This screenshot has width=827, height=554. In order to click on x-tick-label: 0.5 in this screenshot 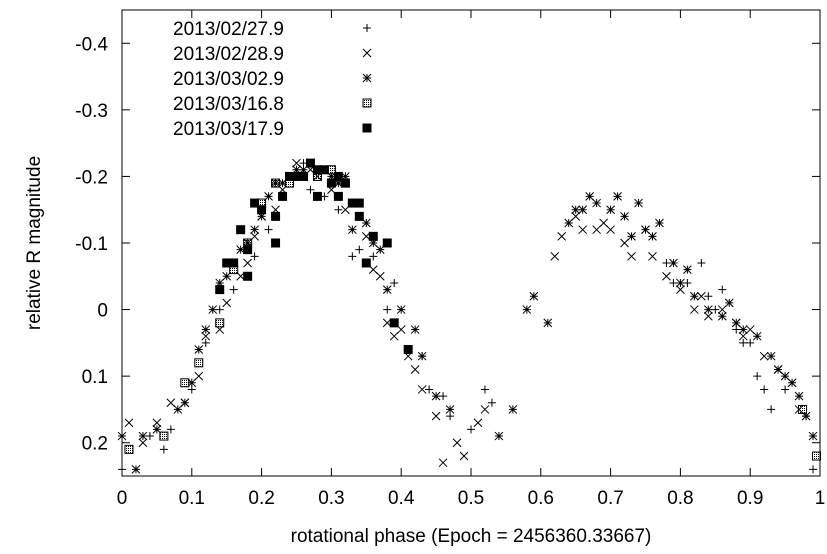, I will do `click(471, 498)`.